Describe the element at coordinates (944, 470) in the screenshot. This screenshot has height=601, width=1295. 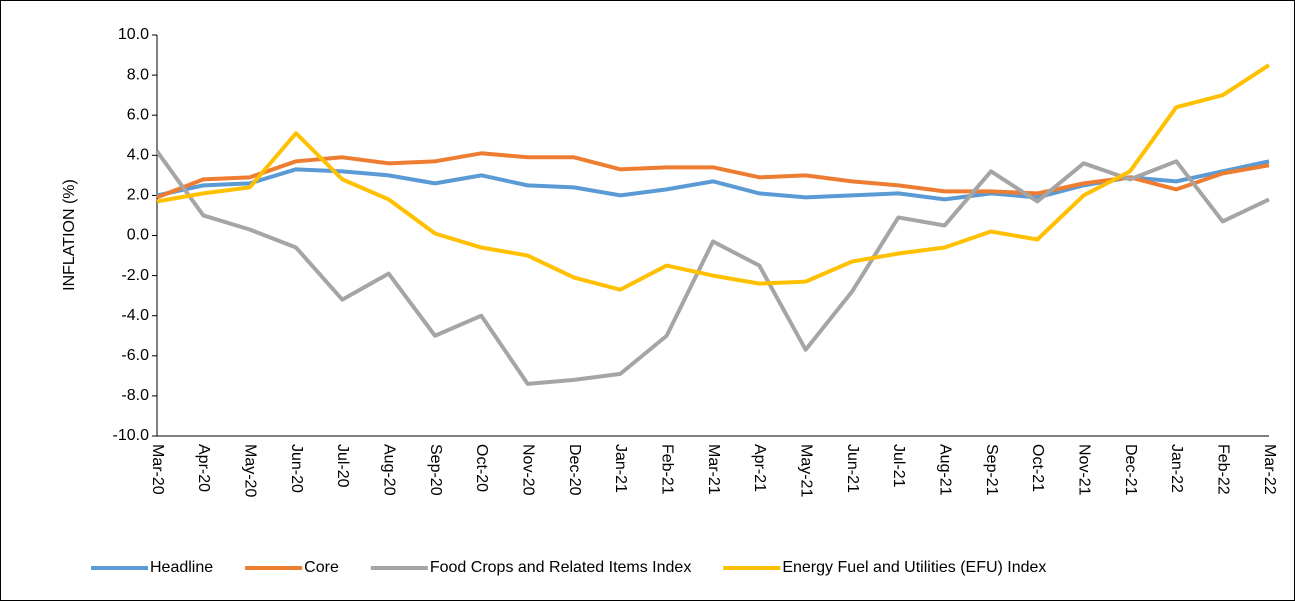
I see `x-tick-label: Aug-21` at that location.